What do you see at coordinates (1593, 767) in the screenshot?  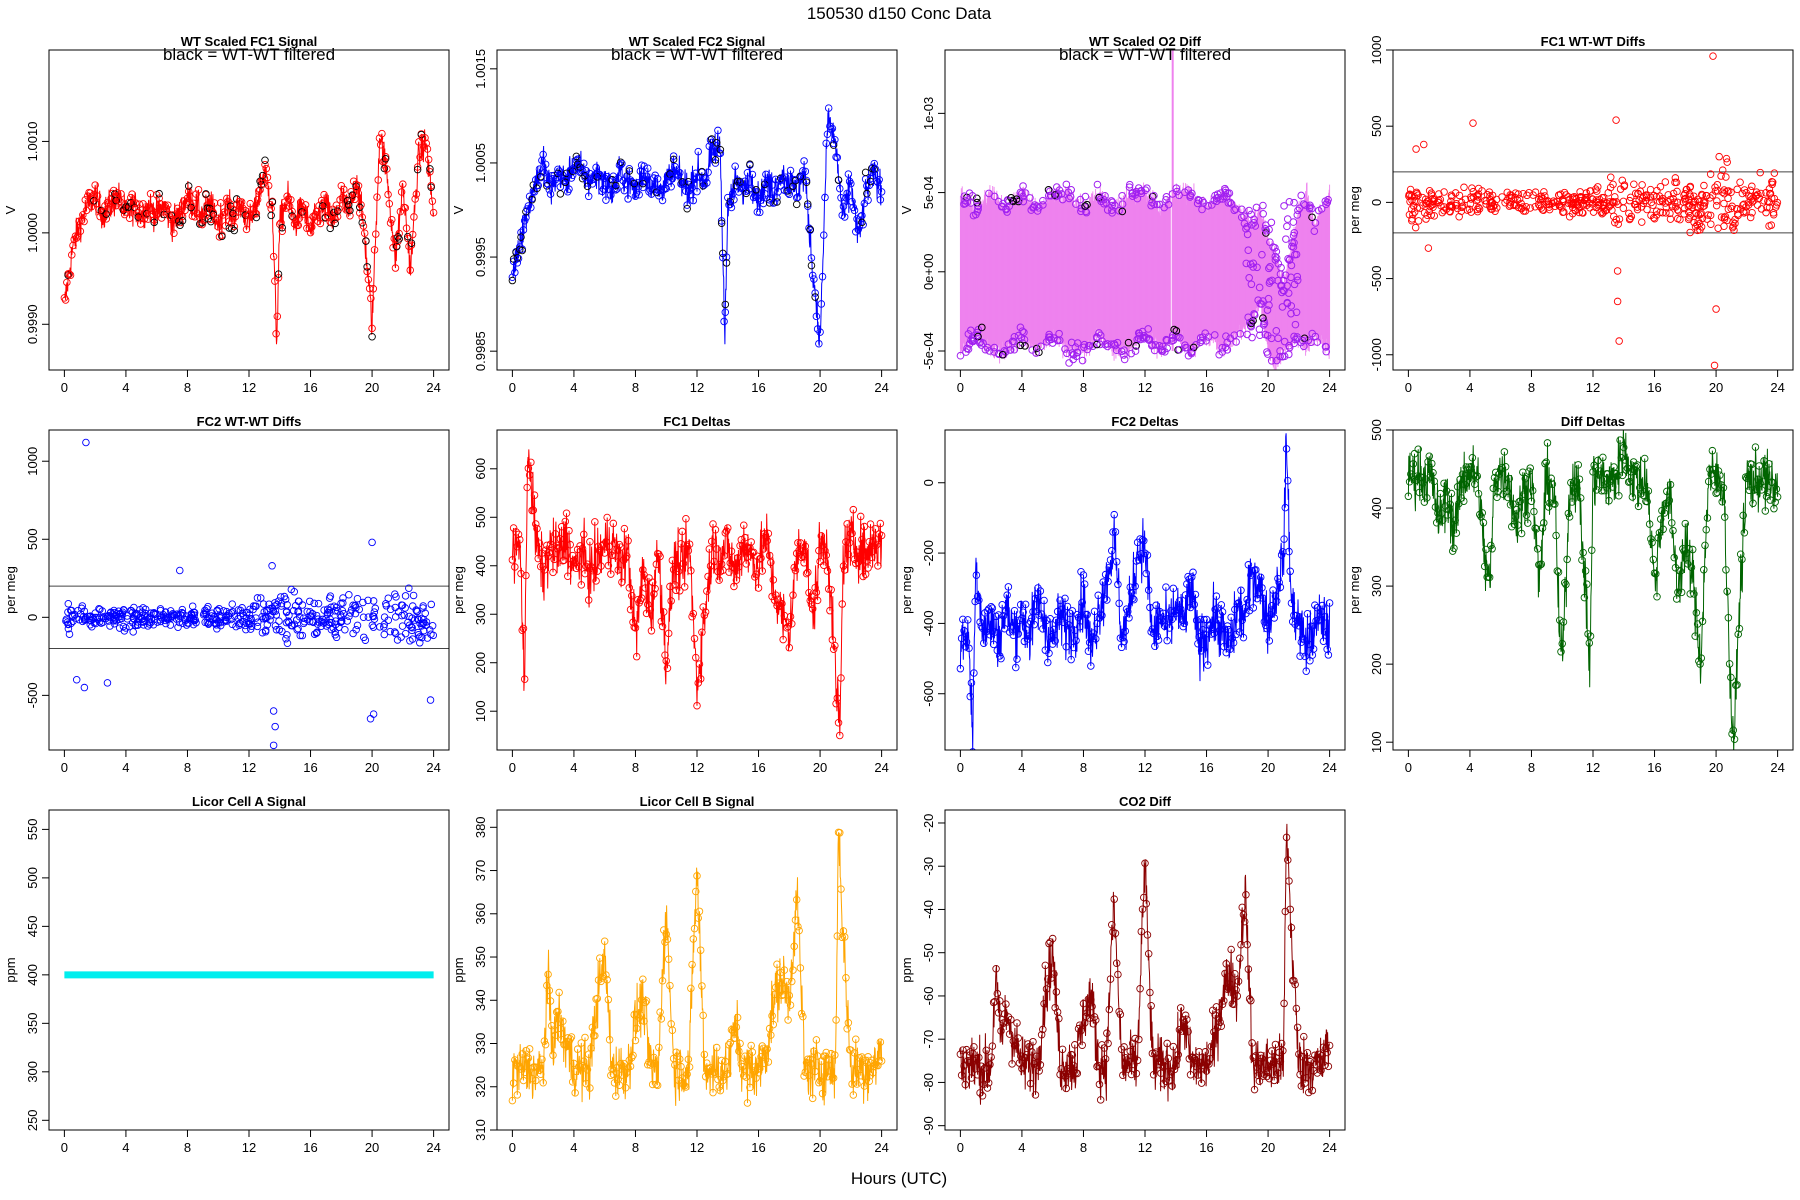 I see `x-tick-label: 12` at bounding box center [1593, 767].